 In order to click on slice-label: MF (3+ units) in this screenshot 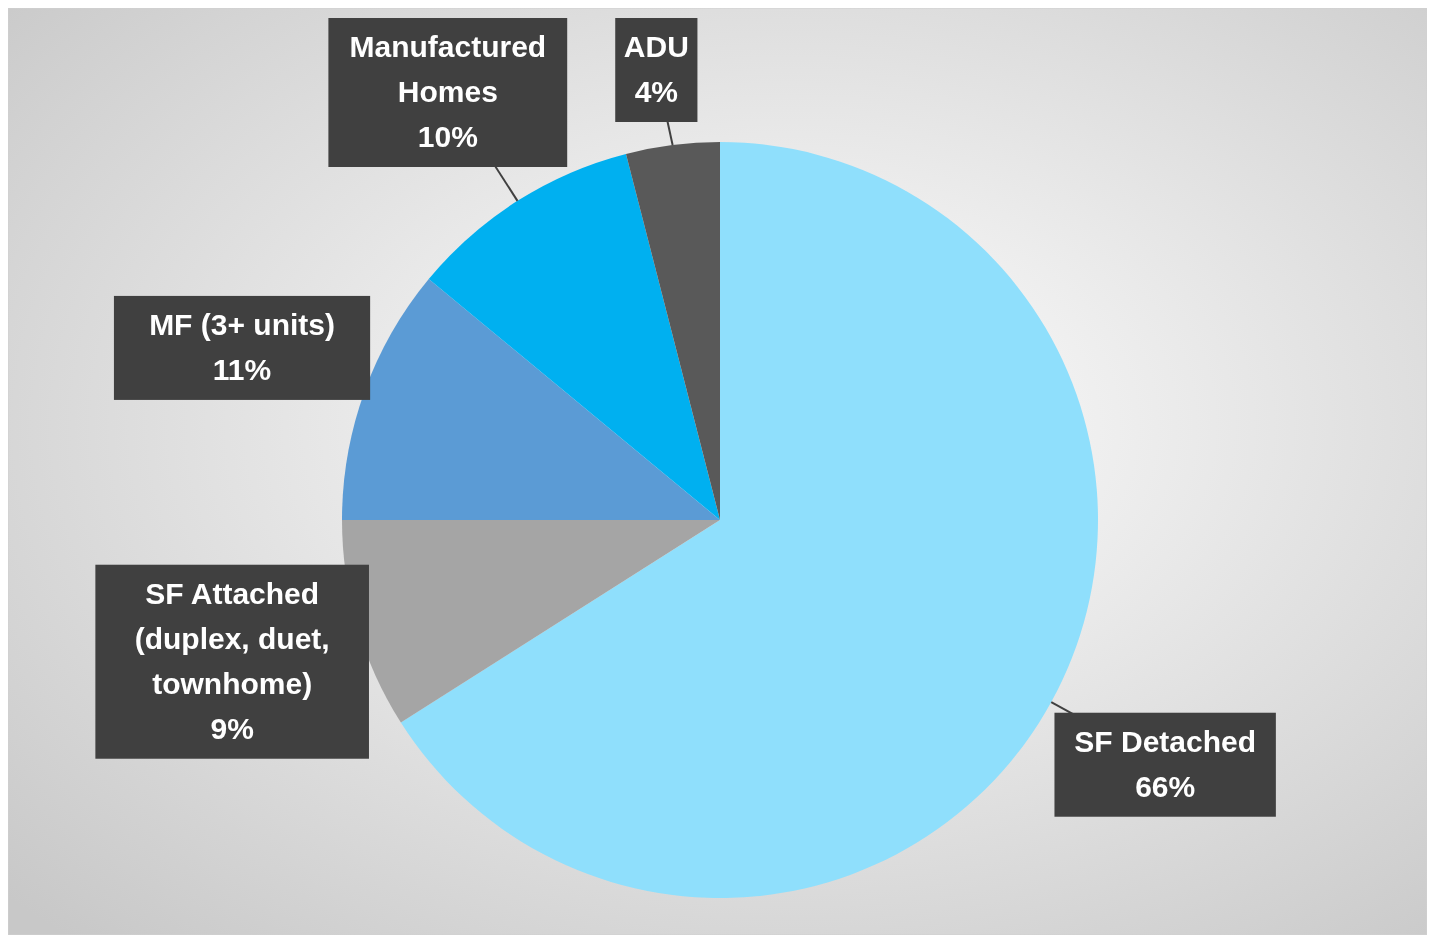, I will do `click(242, 325)`.